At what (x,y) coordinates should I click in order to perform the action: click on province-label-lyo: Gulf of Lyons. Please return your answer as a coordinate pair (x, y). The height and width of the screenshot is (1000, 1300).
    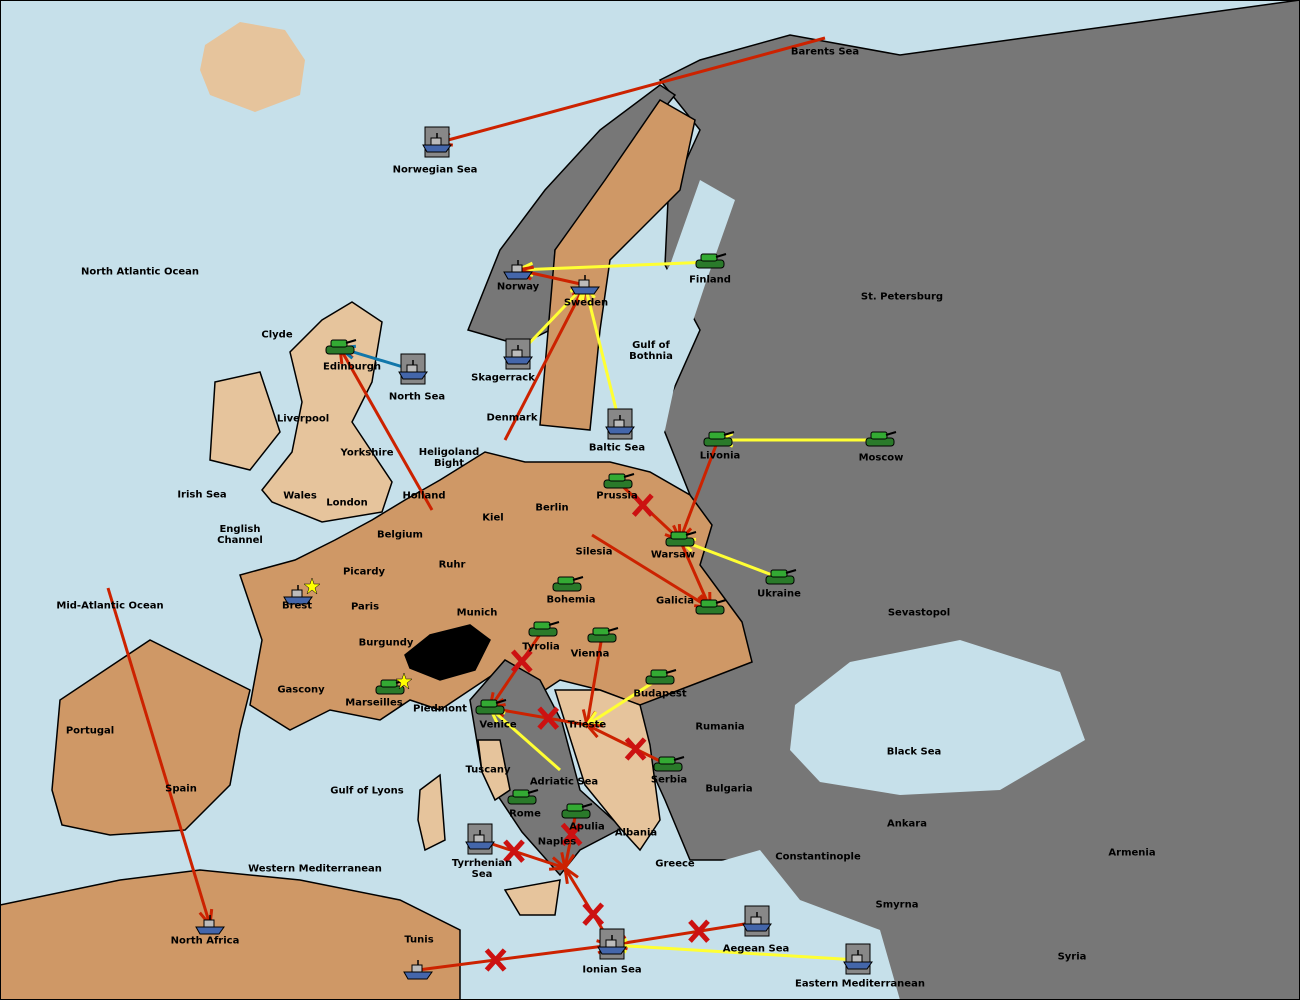
    Looking at the image, I should click on (367, 791).